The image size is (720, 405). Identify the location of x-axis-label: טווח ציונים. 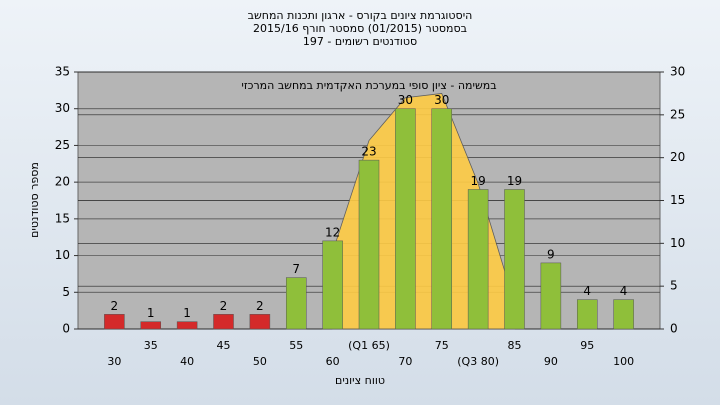
(360, 380).